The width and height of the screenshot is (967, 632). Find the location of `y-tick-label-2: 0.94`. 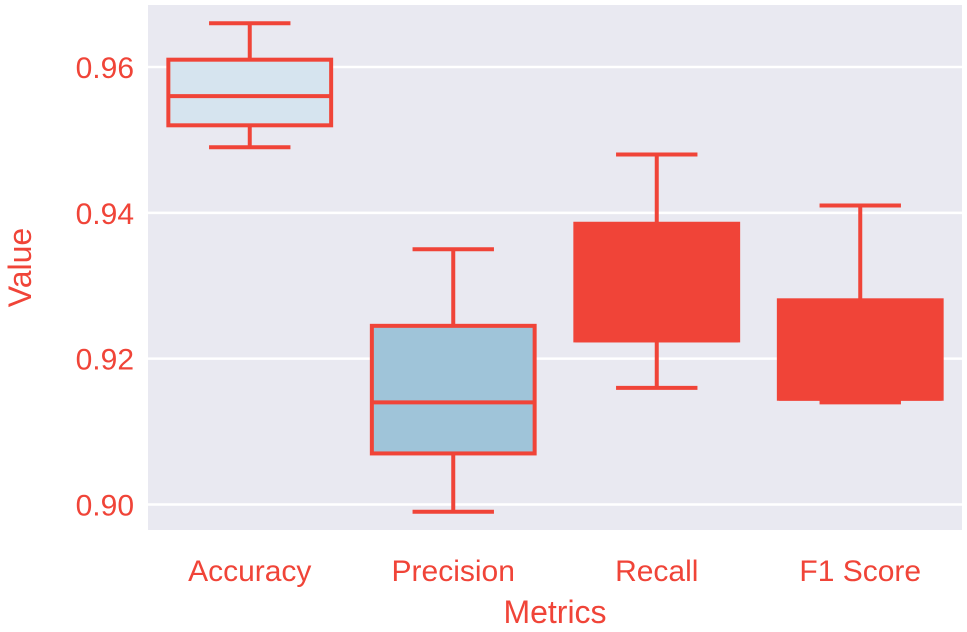

y-tick-label-2: 0.94 is located at coordinates (105, 214).